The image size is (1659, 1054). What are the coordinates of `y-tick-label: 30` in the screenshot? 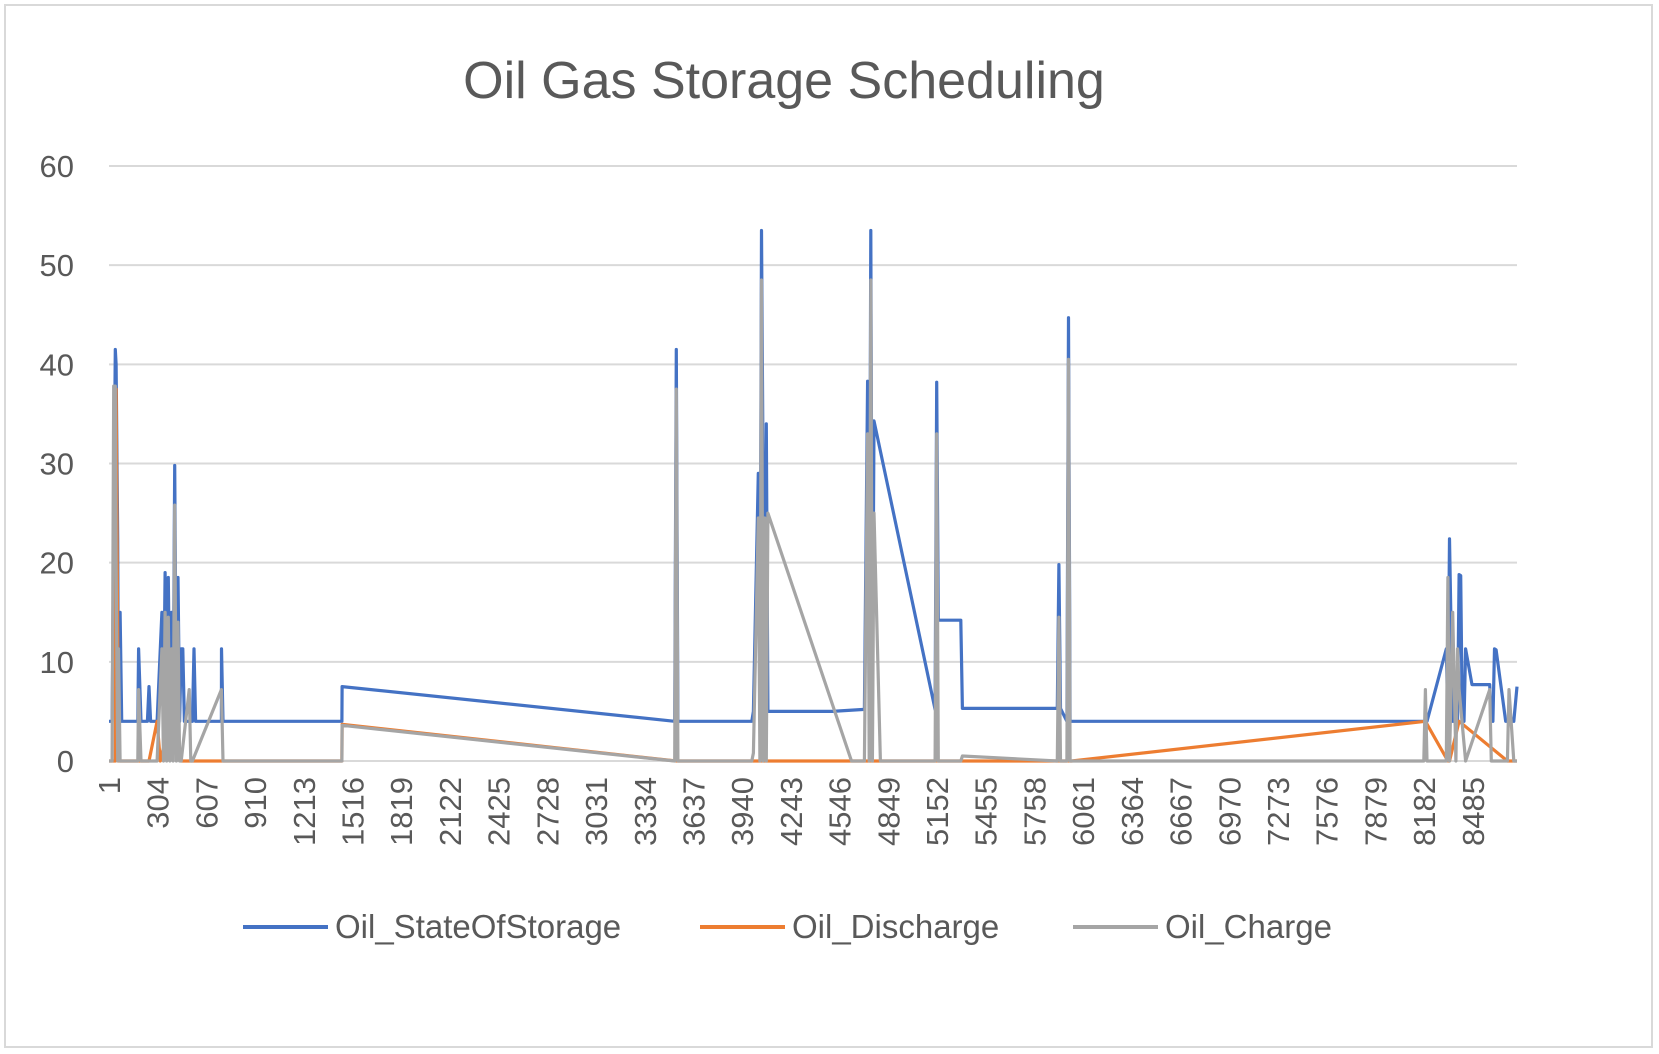 It's located at (57, 464).